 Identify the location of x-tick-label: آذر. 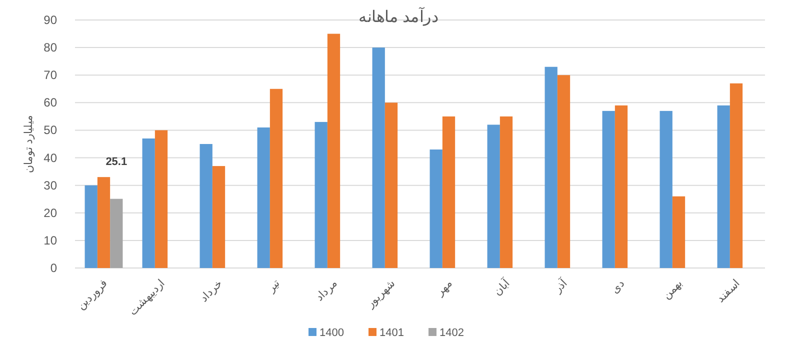
(560, 286).